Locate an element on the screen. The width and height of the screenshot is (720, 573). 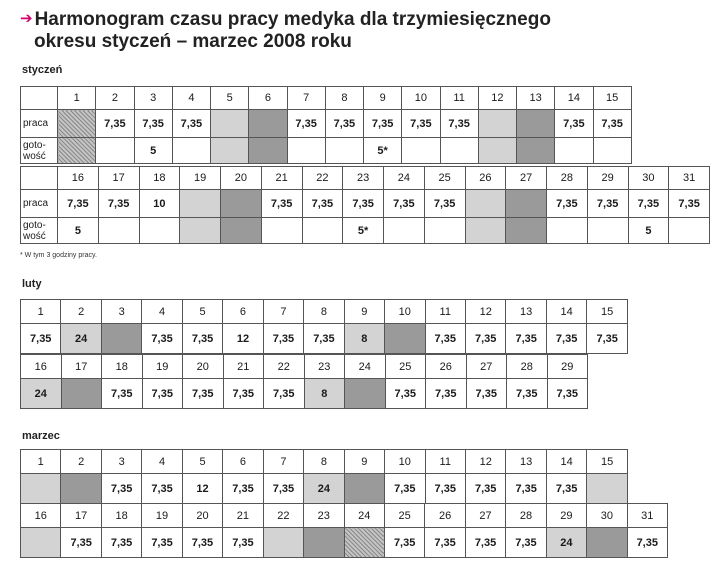
hours-cell: 12 is located at coordinates (202, 488).